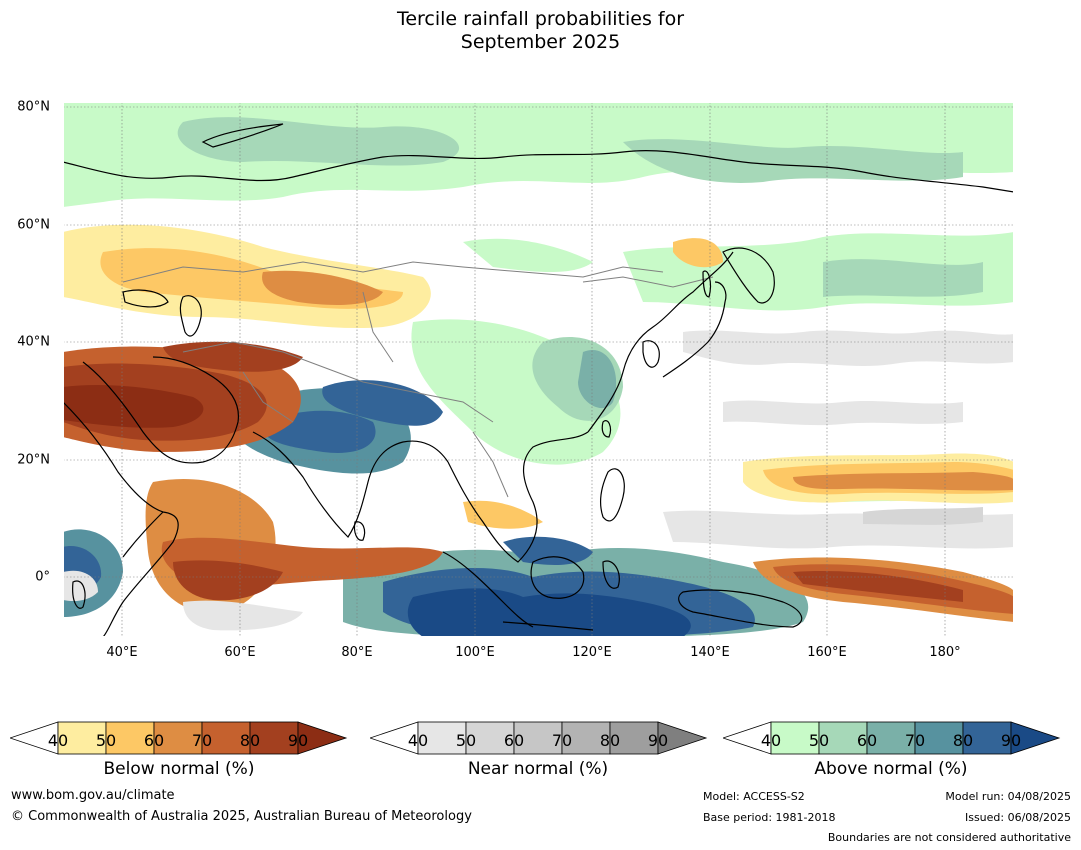  What do you see at coordinates (1011, 740) in the screenshot?
I see `above-tick-label: 90` at bounding box center [1011, 740].